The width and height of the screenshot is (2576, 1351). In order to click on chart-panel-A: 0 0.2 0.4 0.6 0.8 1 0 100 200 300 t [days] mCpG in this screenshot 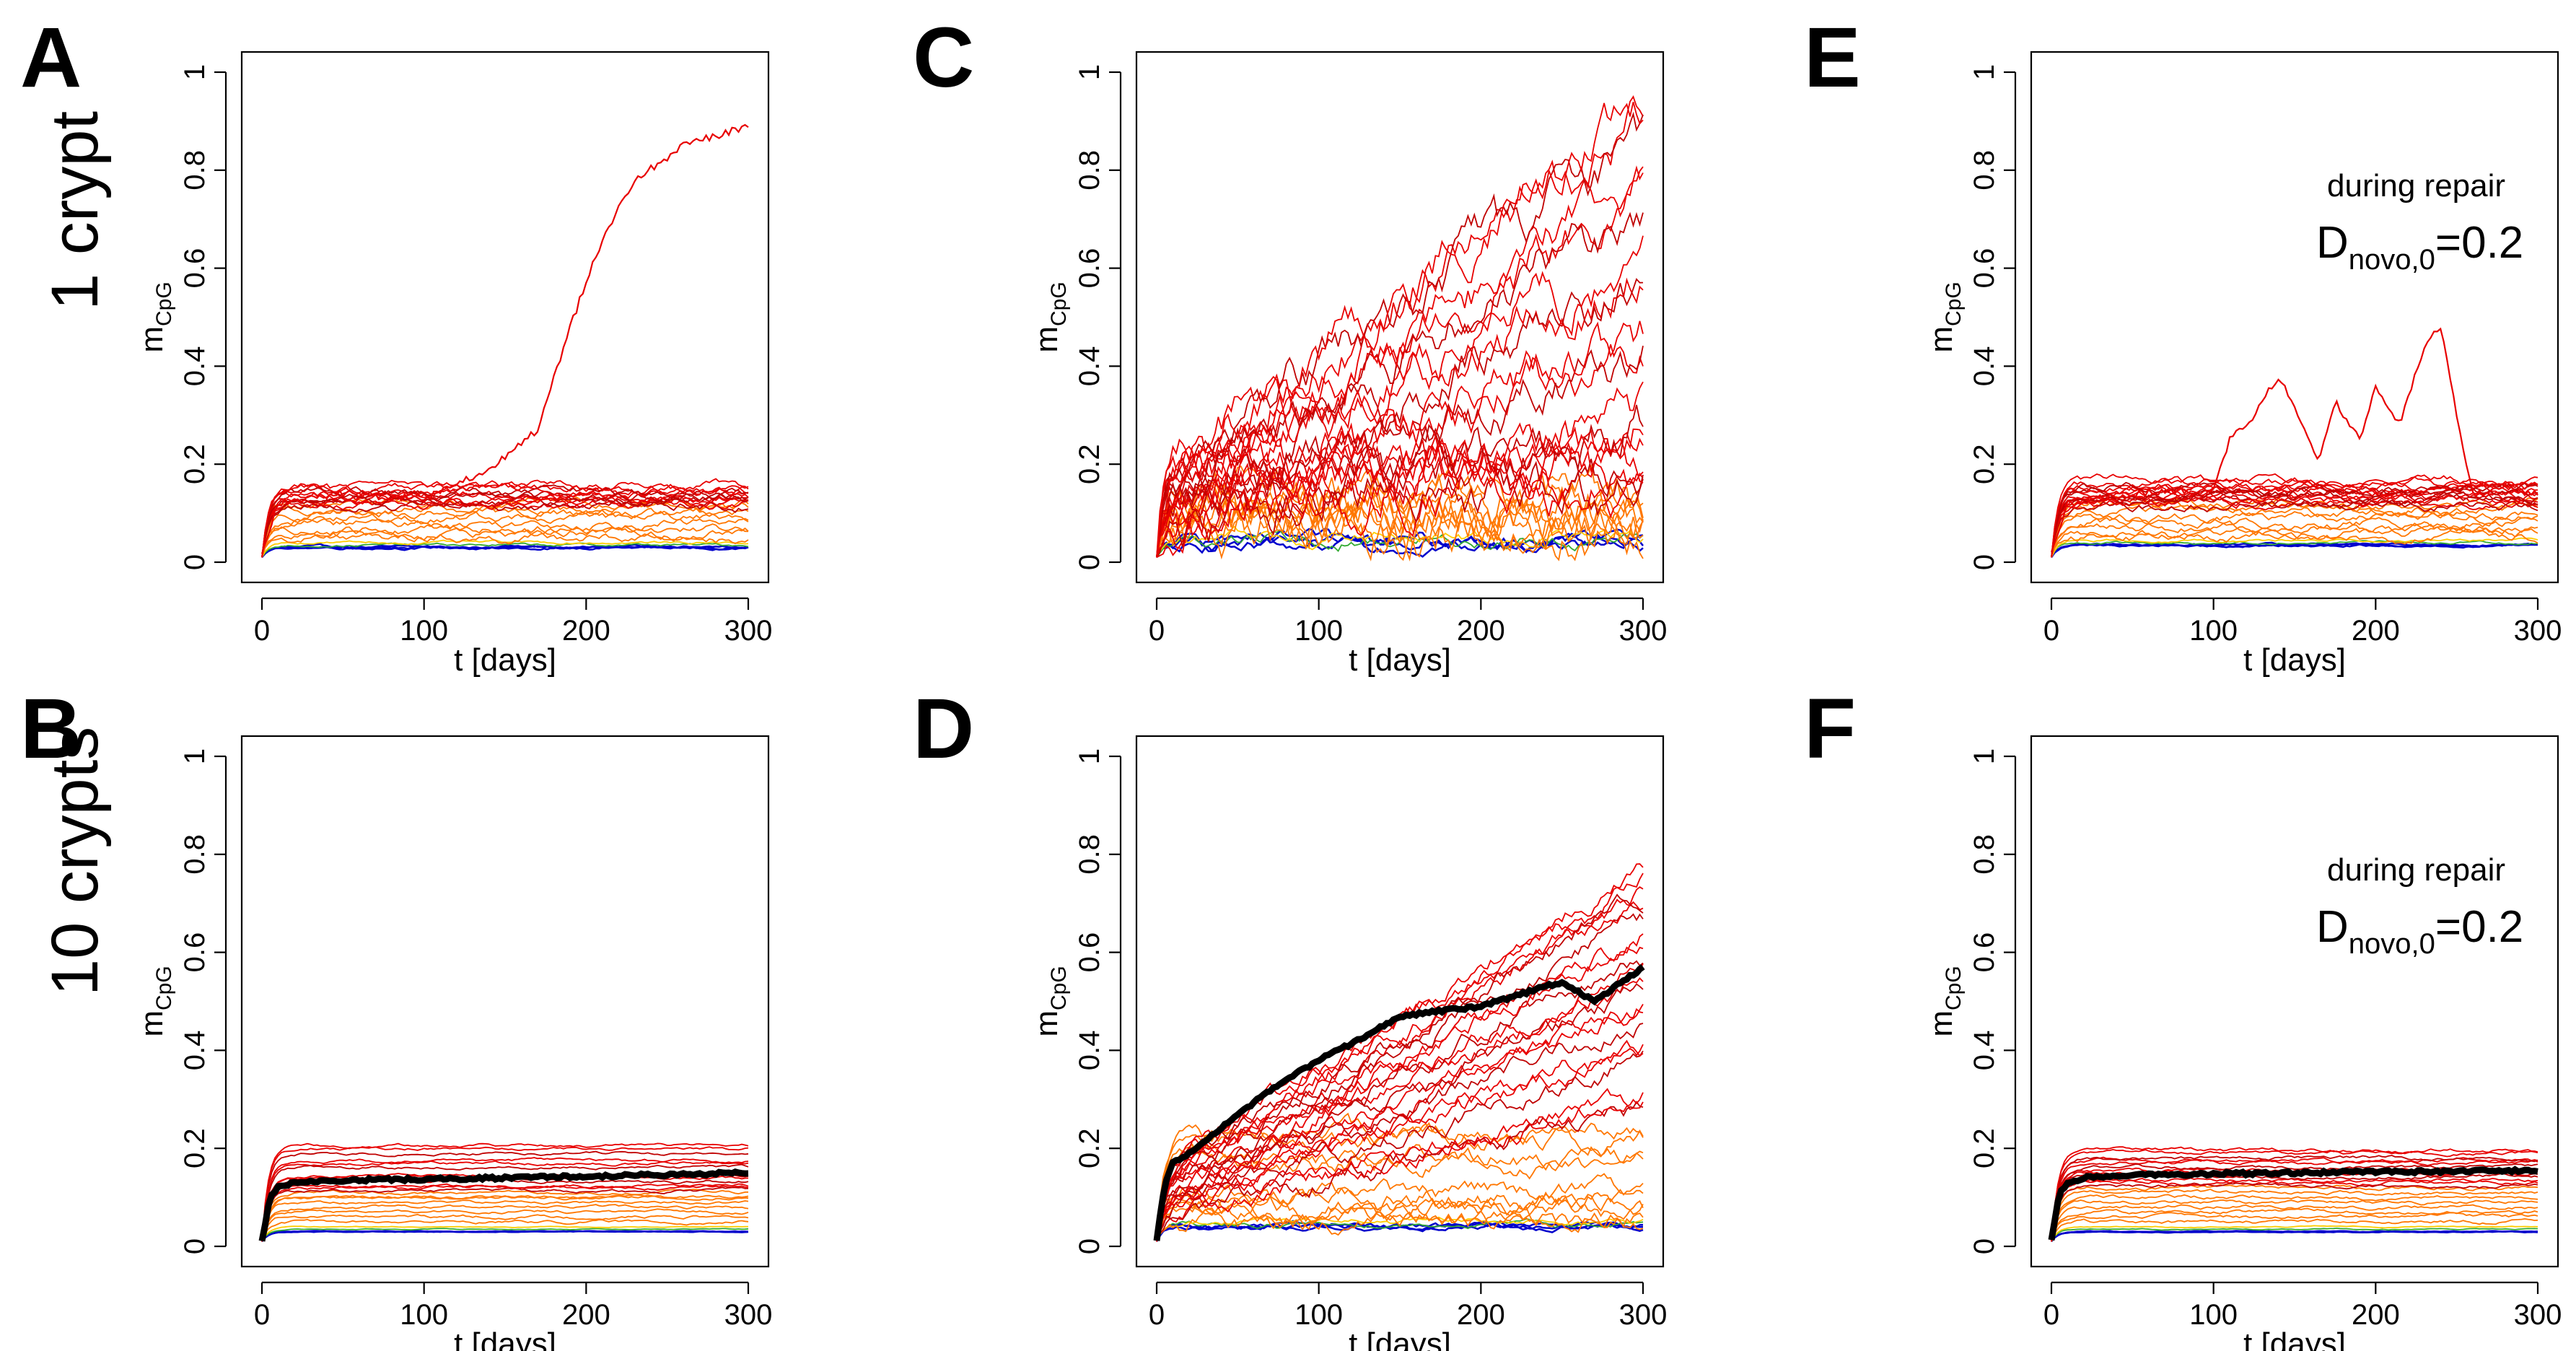, I will do `click(453, 364)`.